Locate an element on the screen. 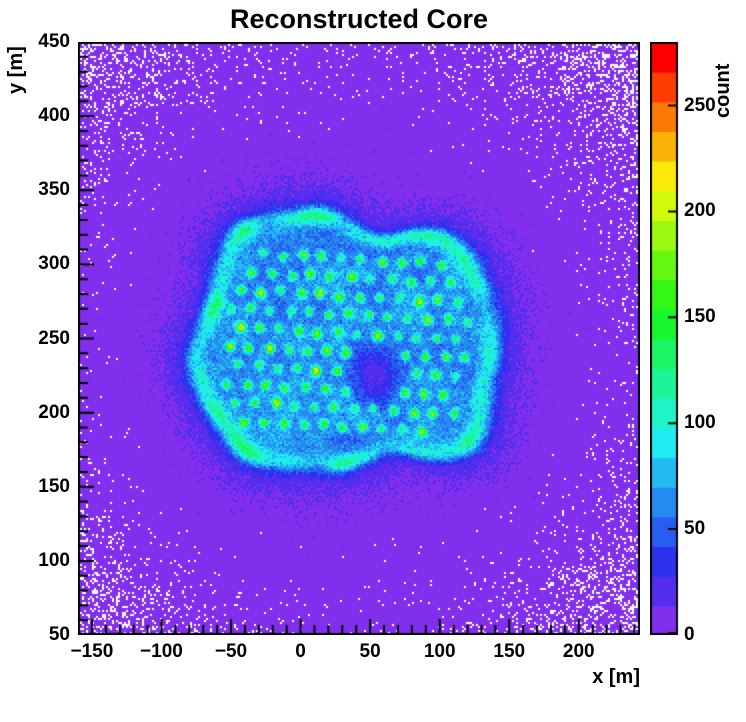  x-tick-label: 150 is located at coordinates (509, 651).